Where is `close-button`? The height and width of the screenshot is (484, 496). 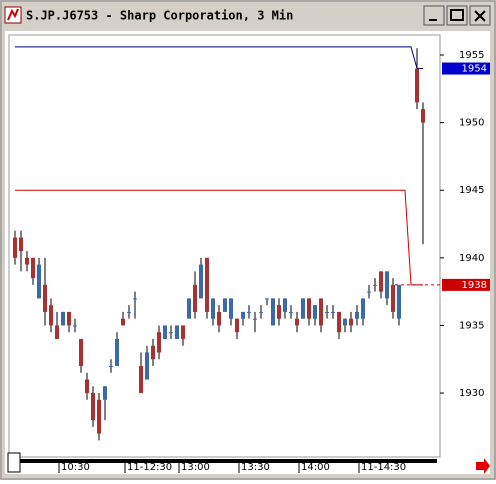 close-button is located at coordinates (480, 15).